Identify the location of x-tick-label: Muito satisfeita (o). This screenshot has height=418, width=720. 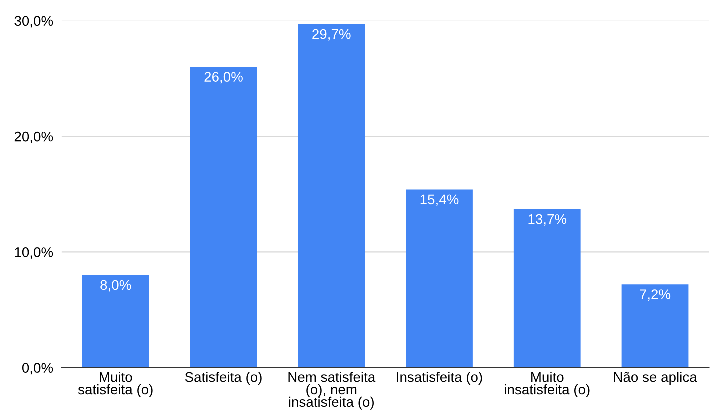
(115, 385).